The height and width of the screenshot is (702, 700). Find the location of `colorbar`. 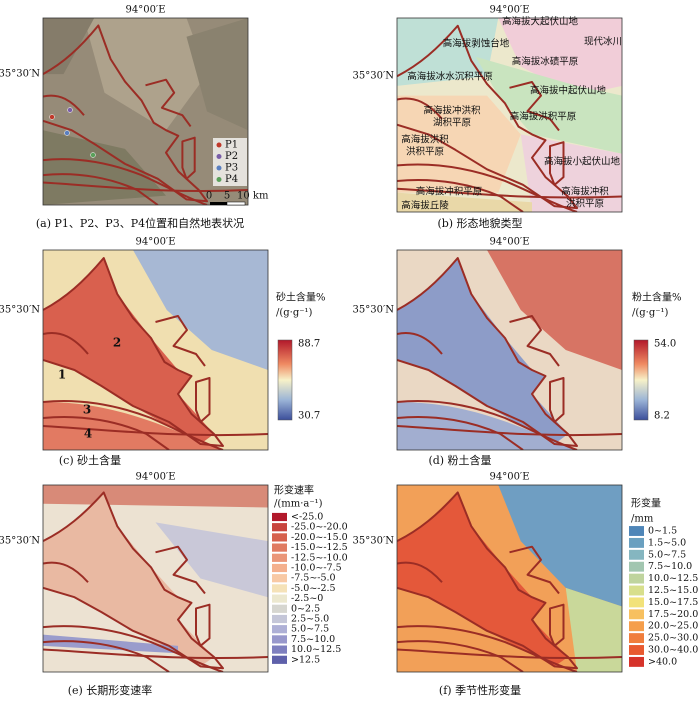

colorbar is located at coordinates (641, 380).